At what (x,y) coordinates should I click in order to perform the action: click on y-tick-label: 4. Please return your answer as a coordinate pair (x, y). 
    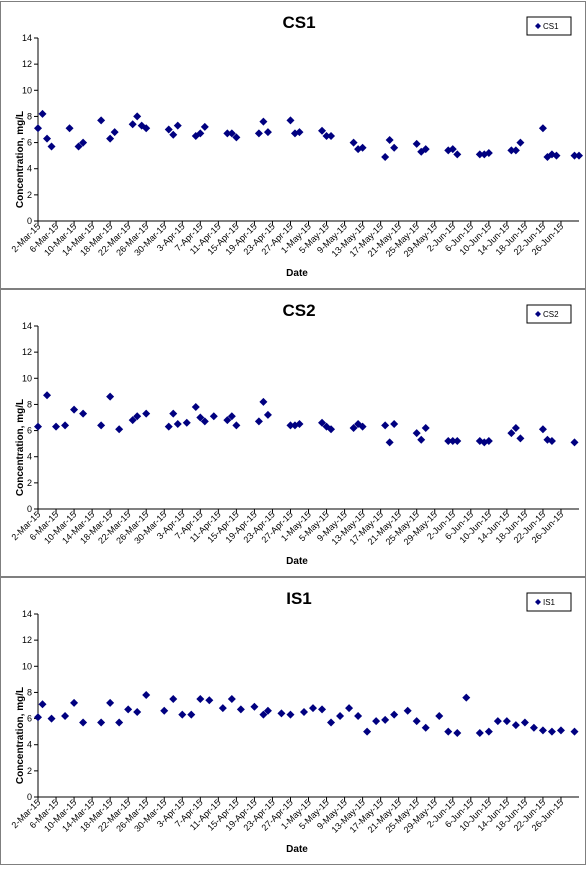
    Looking at the image, I should click on (29, 169).